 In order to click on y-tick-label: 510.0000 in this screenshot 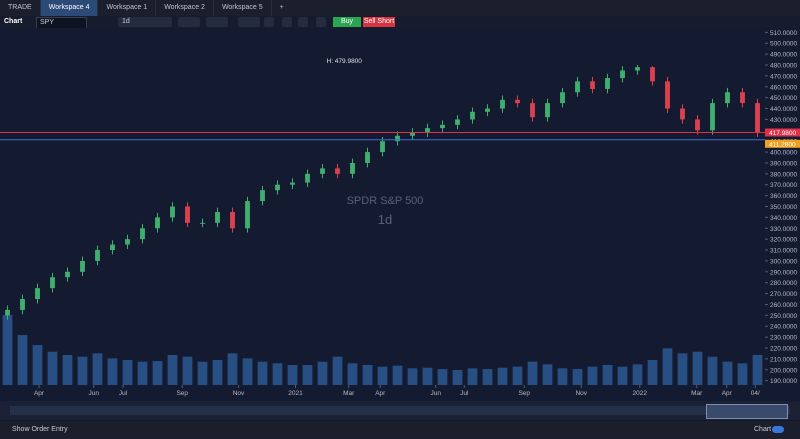, I will do `click(783, 33)`.